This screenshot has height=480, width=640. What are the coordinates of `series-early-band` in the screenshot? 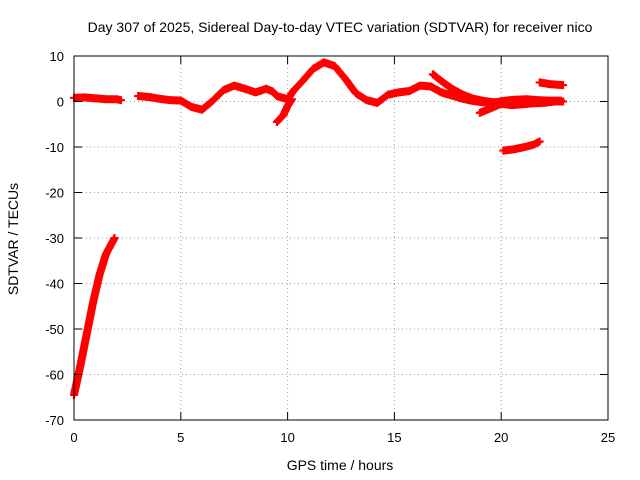 It's located at (97, 99).